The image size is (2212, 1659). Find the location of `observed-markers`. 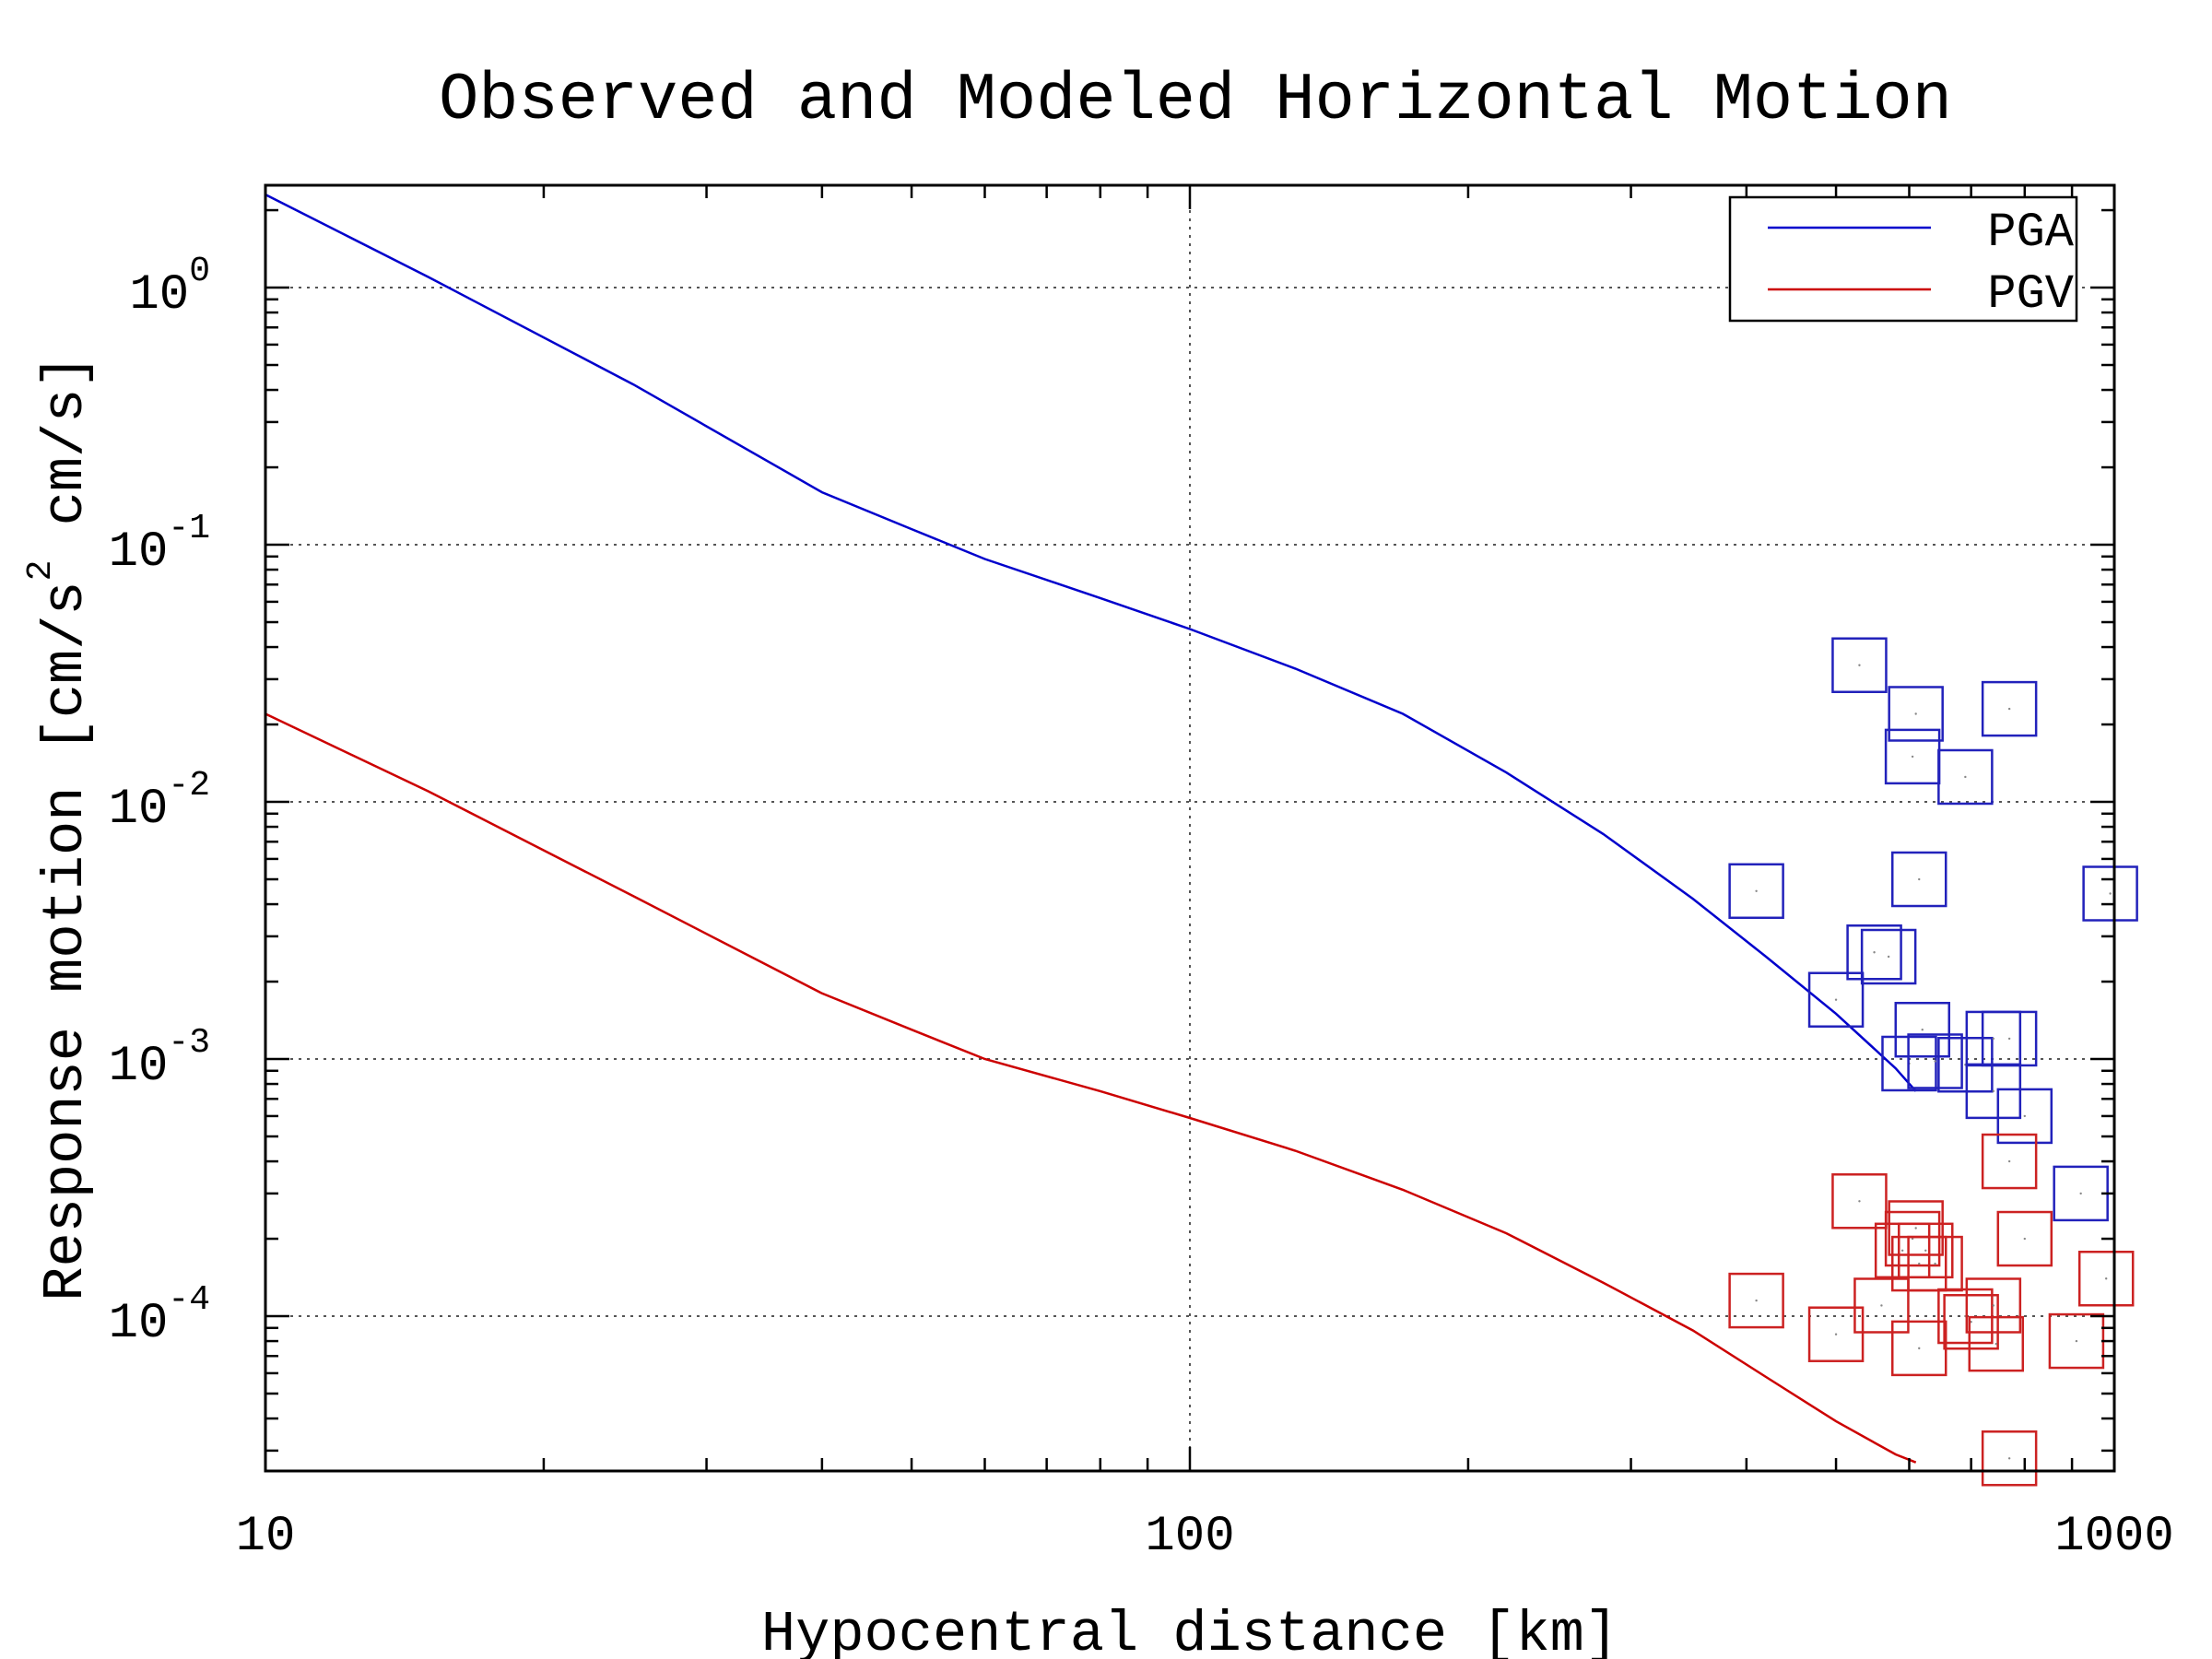

observed-markers is located at coordinates (1933, 1062).